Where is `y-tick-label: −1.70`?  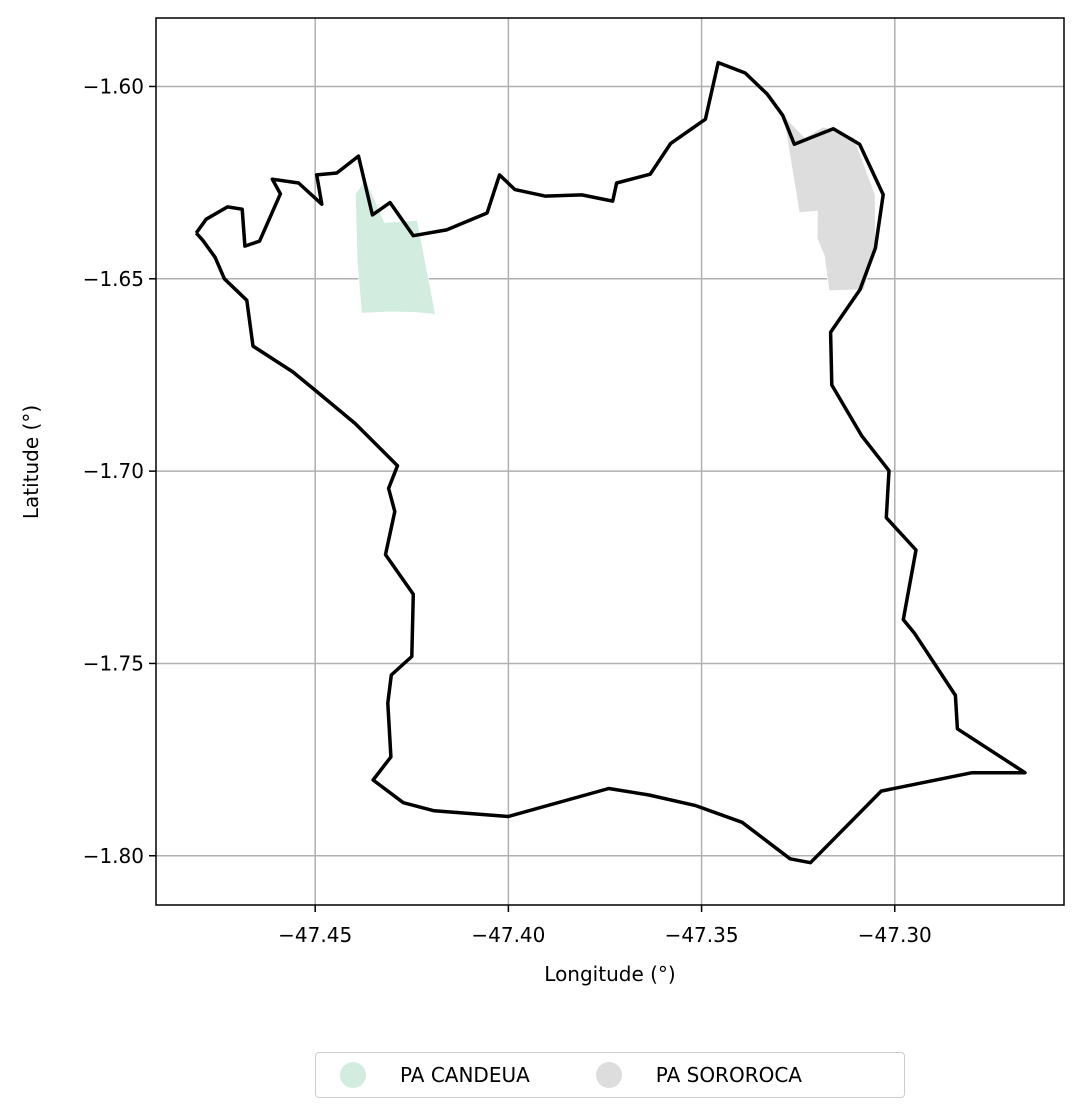 y-tick-label: −1.70 is located at coordinates (113, 471).